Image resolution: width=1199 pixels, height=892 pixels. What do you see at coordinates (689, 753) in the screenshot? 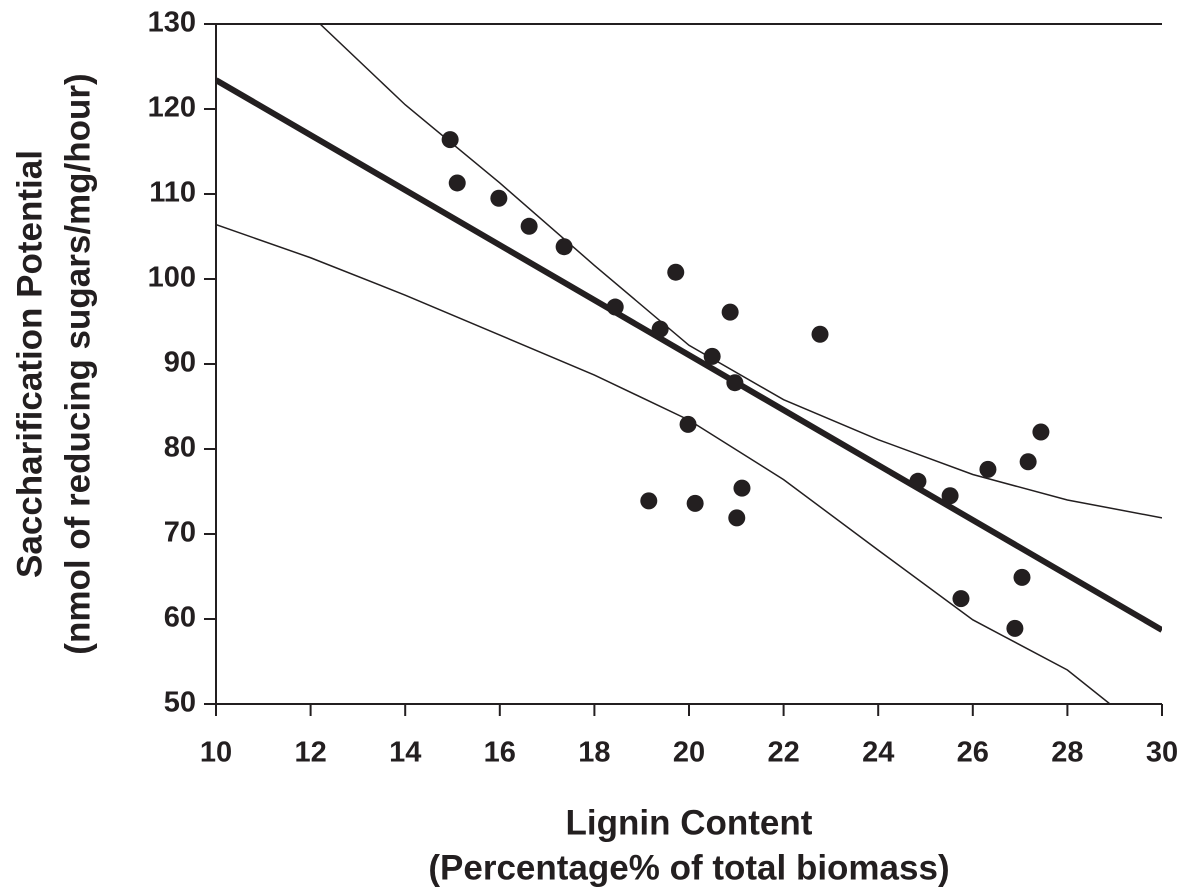
I see `x-tick-label: 20` at bounding box center [689, 753].